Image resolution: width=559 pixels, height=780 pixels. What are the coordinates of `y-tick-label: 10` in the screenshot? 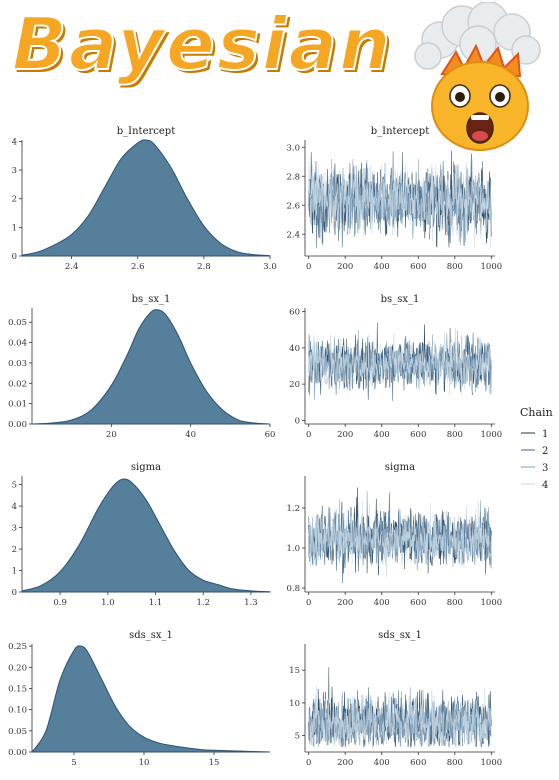 It's located at (294, 704).